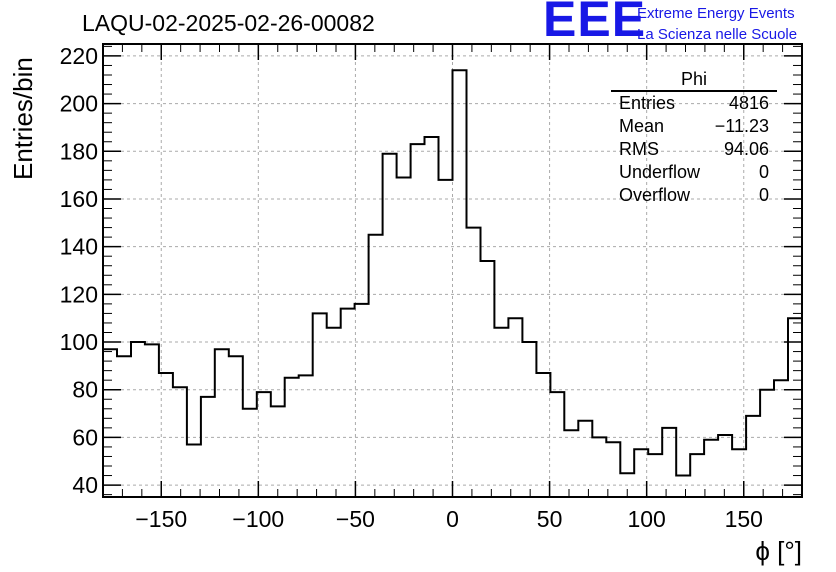  What do you see at coordinates (355, 519) in the screenshot?
I see `x-tick-label: −50` at bounding box center [355, 519].